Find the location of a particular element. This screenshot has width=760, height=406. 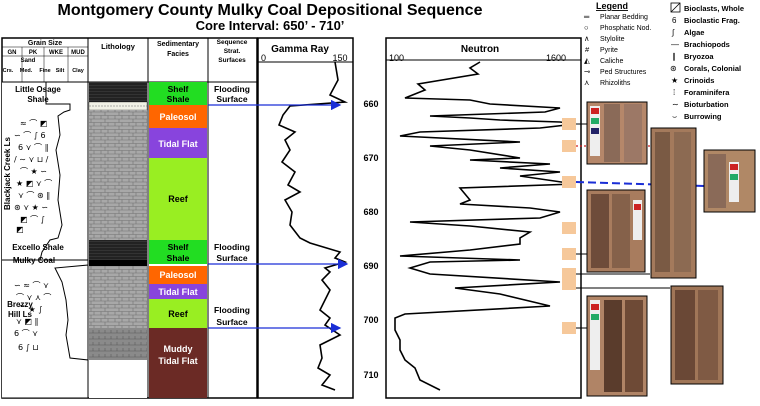

facies-shelf-shale-upper is located at coordinates (178, 93).